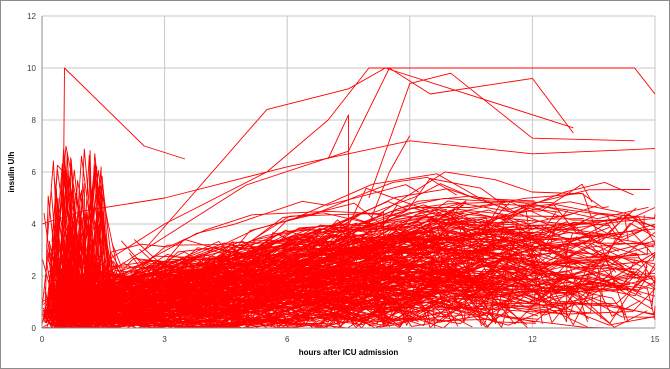 This screenshot has height=369, width=670. Describe the element at coordinates (34, 328) in the screenshot. I see `y-tick-label: 0` at that location.